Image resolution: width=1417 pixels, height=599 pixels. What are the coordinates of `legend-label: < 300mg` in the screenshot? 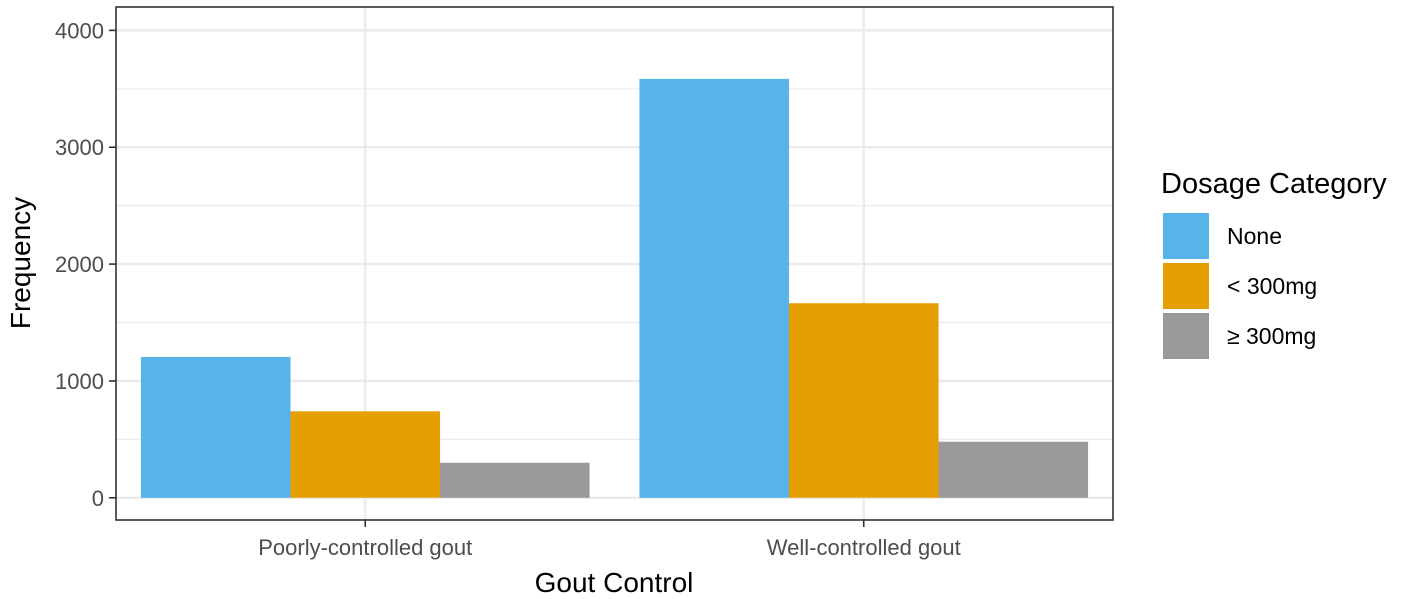 It's located at (1272, 286).